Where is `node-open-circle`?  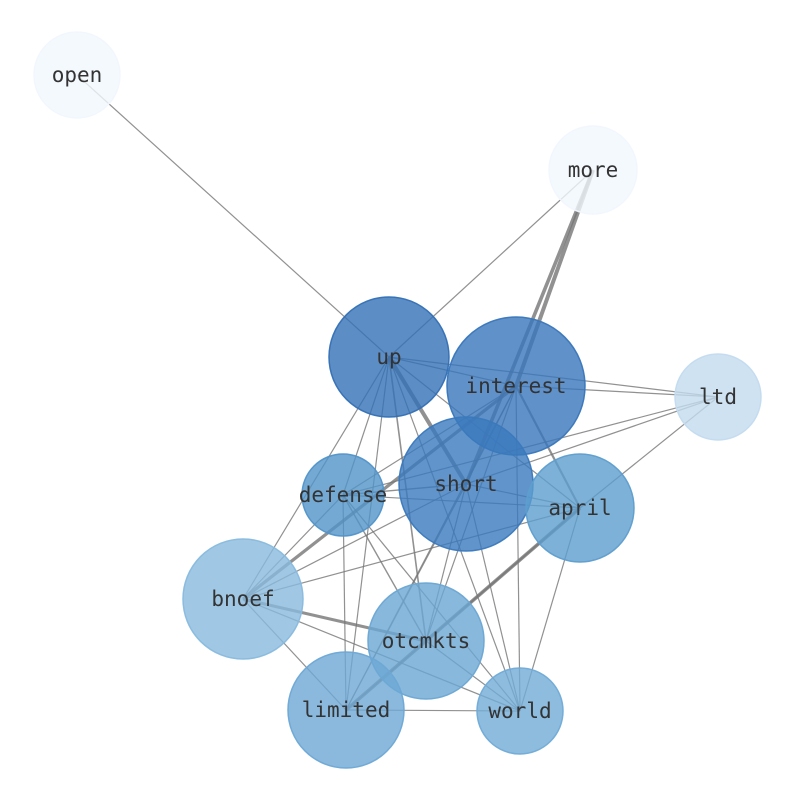
node-open-circle is located at coordinates (77, 75).